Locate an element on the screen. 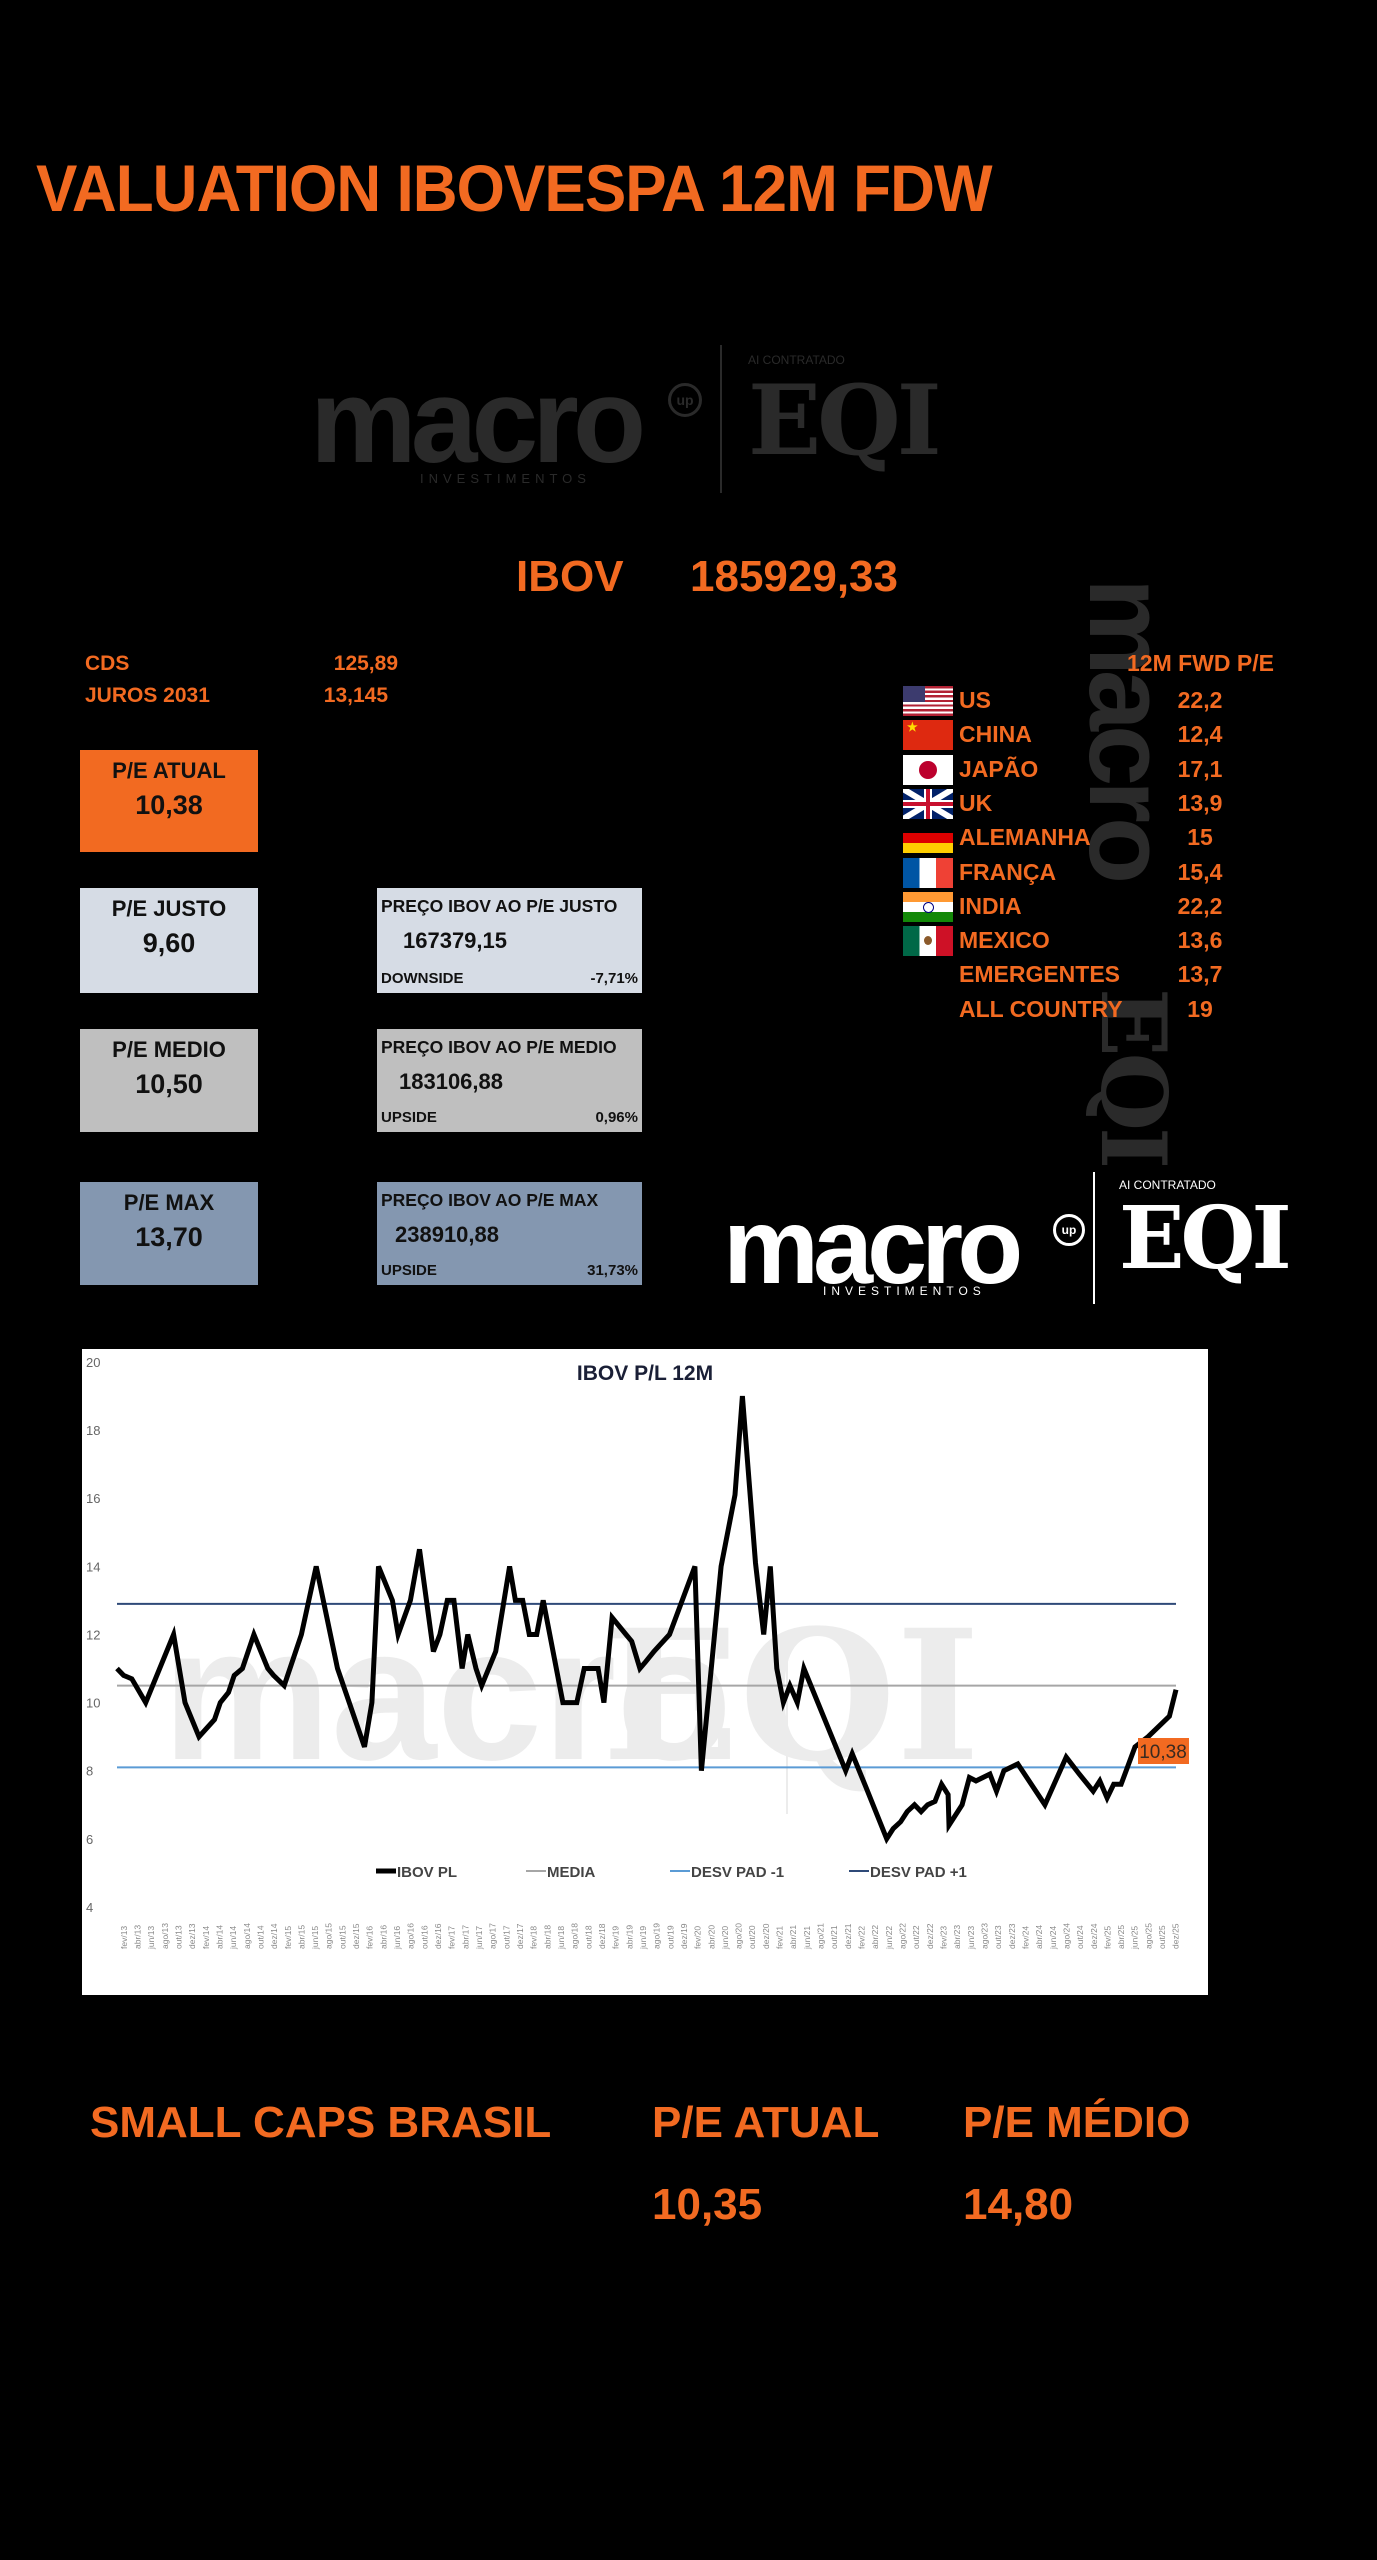 The image size is (1377, 2560). x-tick-label: dez/18 is located at coordinates (602, 1936).